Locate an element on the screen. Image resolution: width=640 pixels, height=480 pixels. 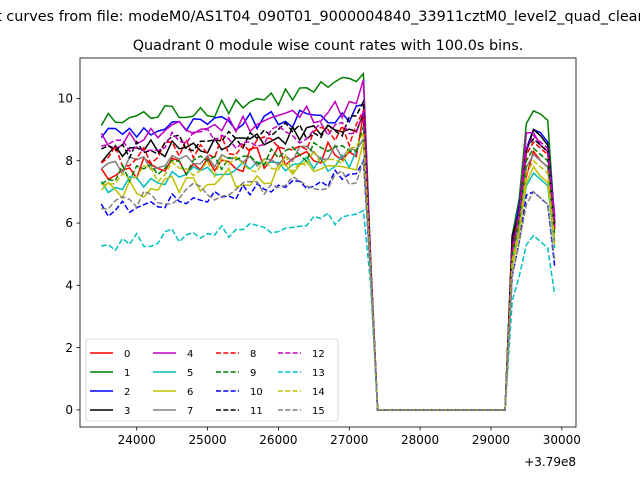
legend-label: 2 is located at coordinates (127, 392).